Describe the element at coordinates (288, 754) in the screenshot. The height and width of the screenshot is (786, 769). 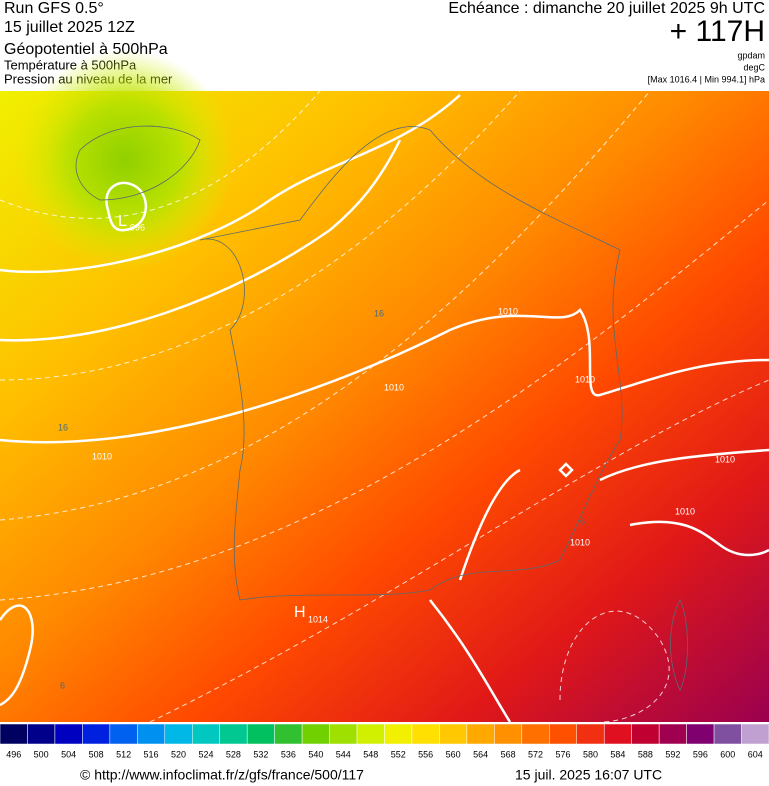
I see `colorbar-label: 536` at that location.